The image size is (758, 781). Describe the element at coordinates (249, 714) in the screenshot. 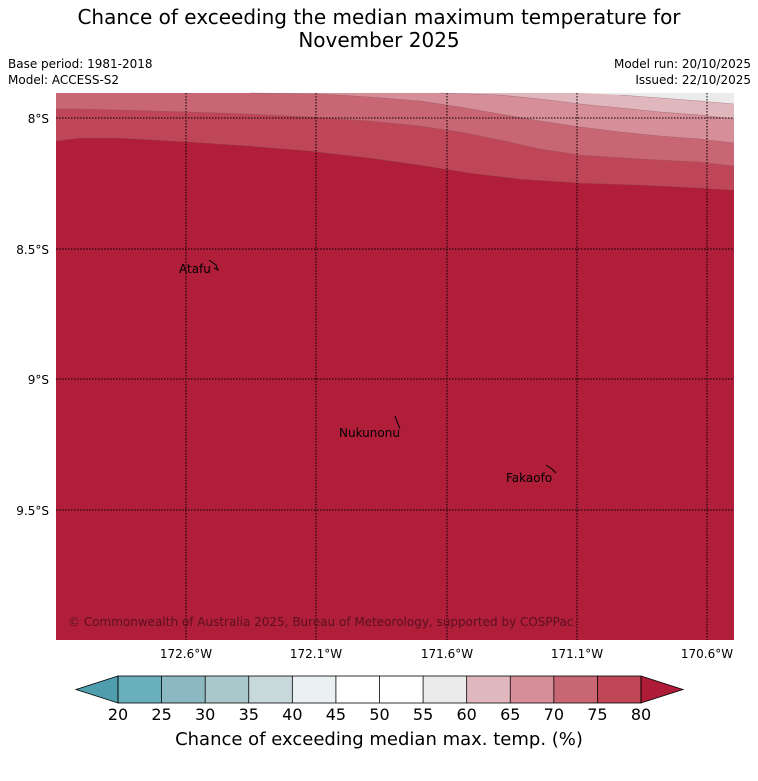

I see `colorbar-tick-label: 35` at that location.